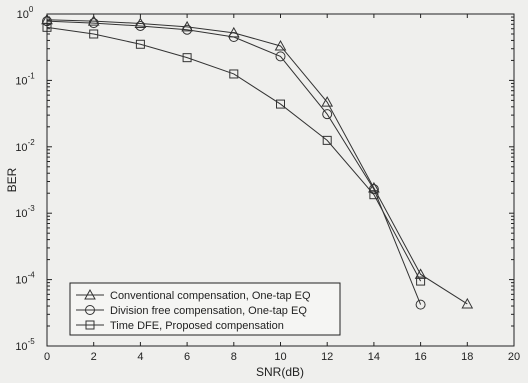  What do you see at coordinates (32, 208) in the screenshot?
I see `y-tick-exponent: -3` at bounding box center [32, 208].